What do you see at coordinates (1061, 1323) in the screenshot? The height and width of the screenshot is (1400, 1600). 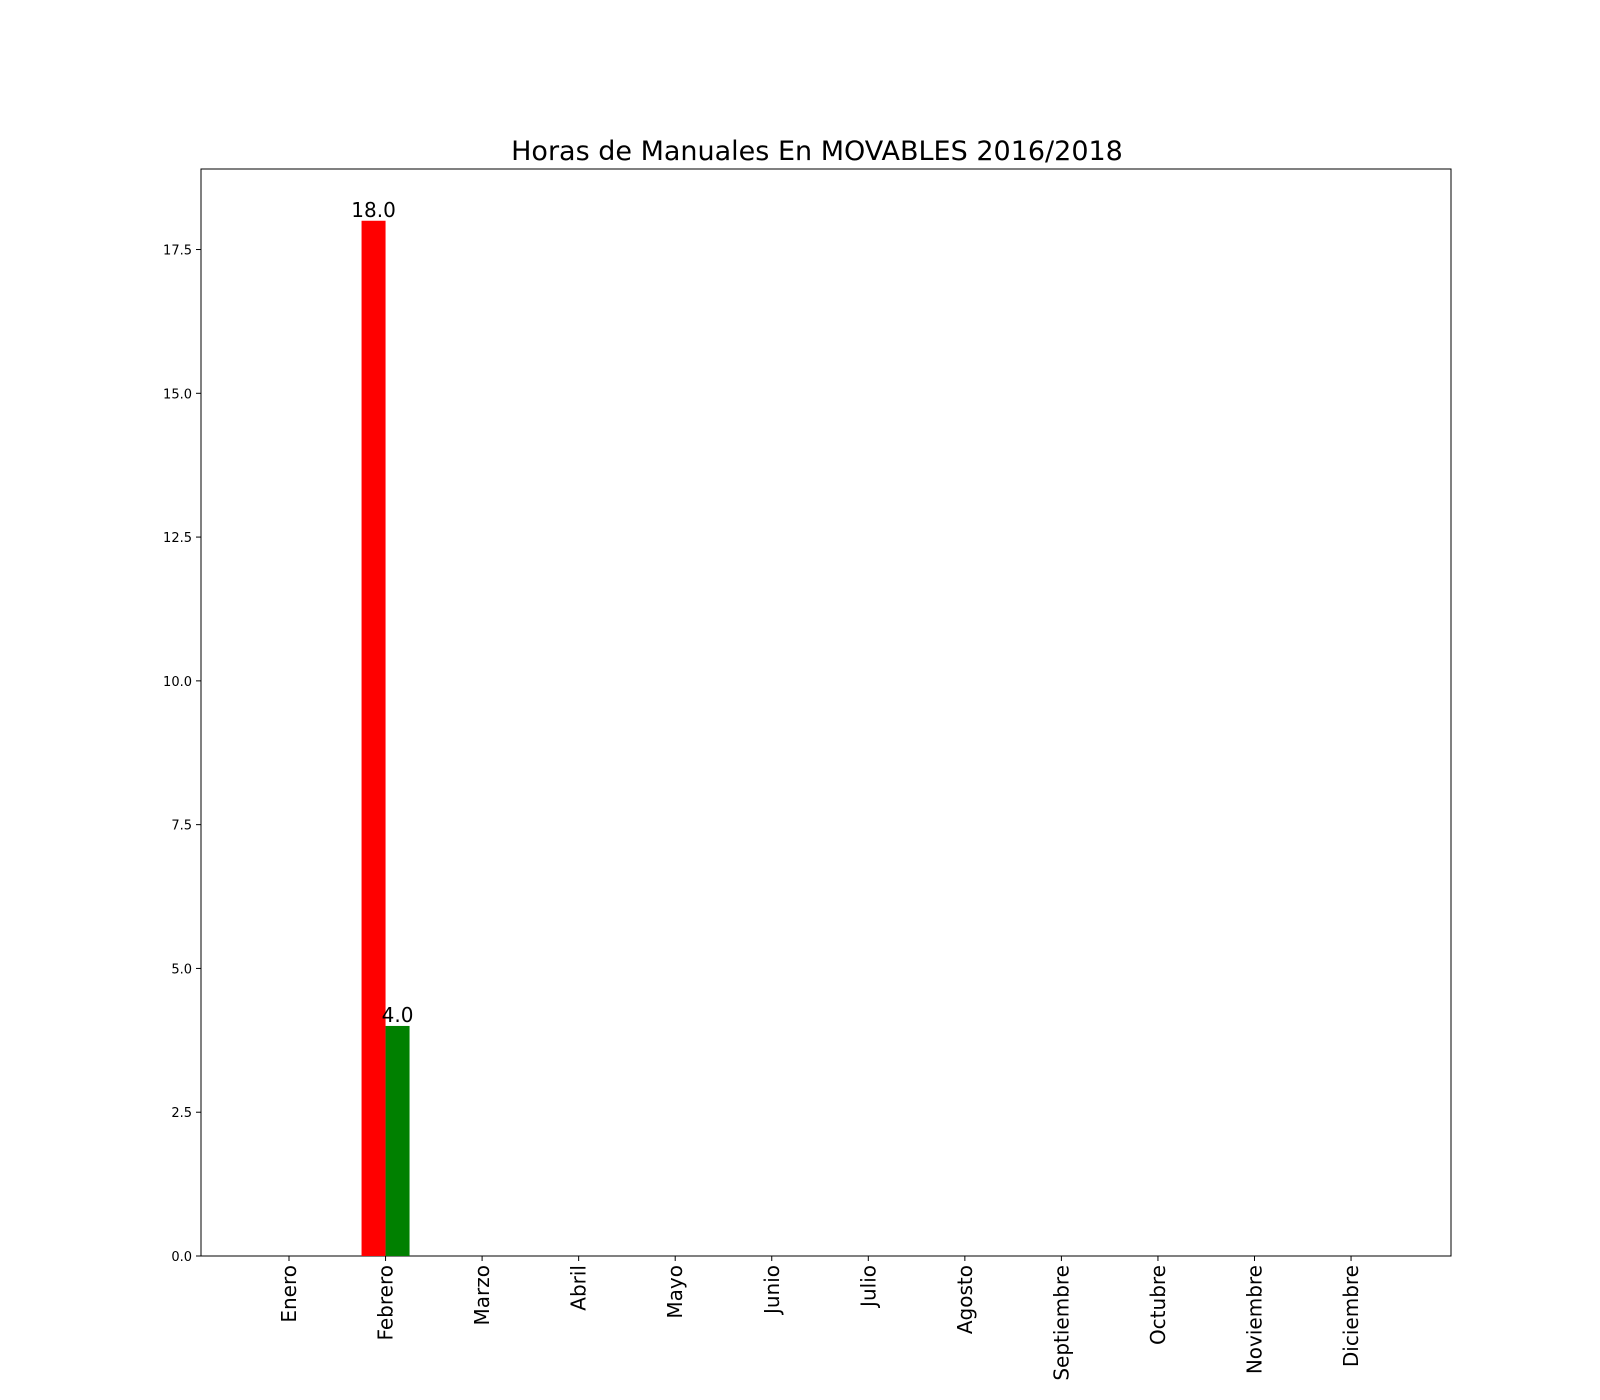 I see `x-tick-label-septiembre: Septiembre` at bounding box center [1061, 1323].